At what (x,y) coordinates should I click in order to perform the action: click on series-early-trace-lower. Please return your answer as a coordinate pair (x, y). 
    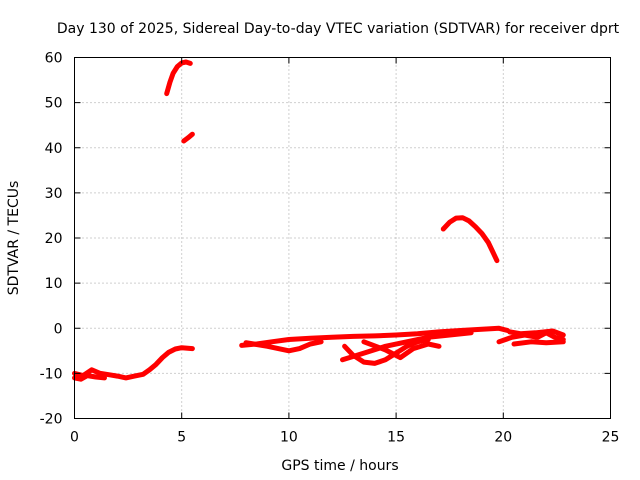
    Looking at the image, I should click on (89, 377).